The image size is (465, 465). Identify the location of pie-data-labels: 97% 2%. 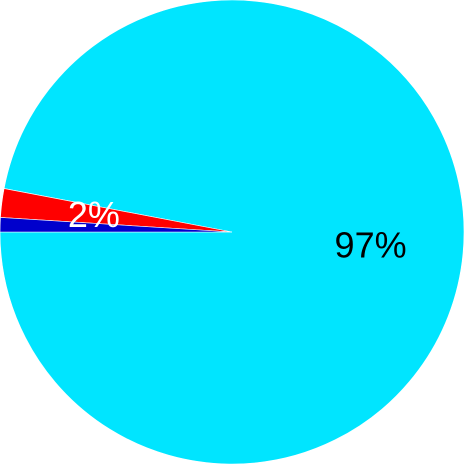
(237, 230).